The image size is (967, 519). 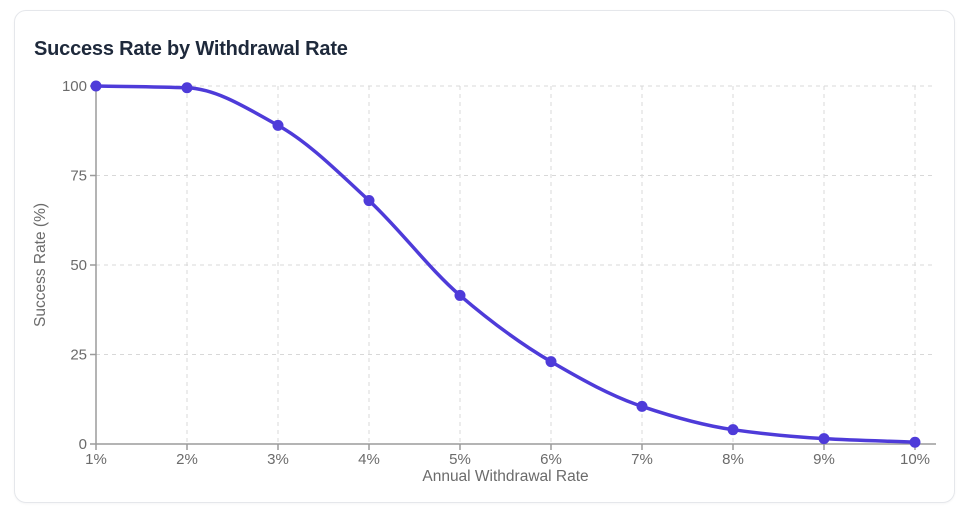 What do you see at coordinates (733, 459) in the screenshot?
I see `x-tick-label: 8%` at bounding box center [733, 459].